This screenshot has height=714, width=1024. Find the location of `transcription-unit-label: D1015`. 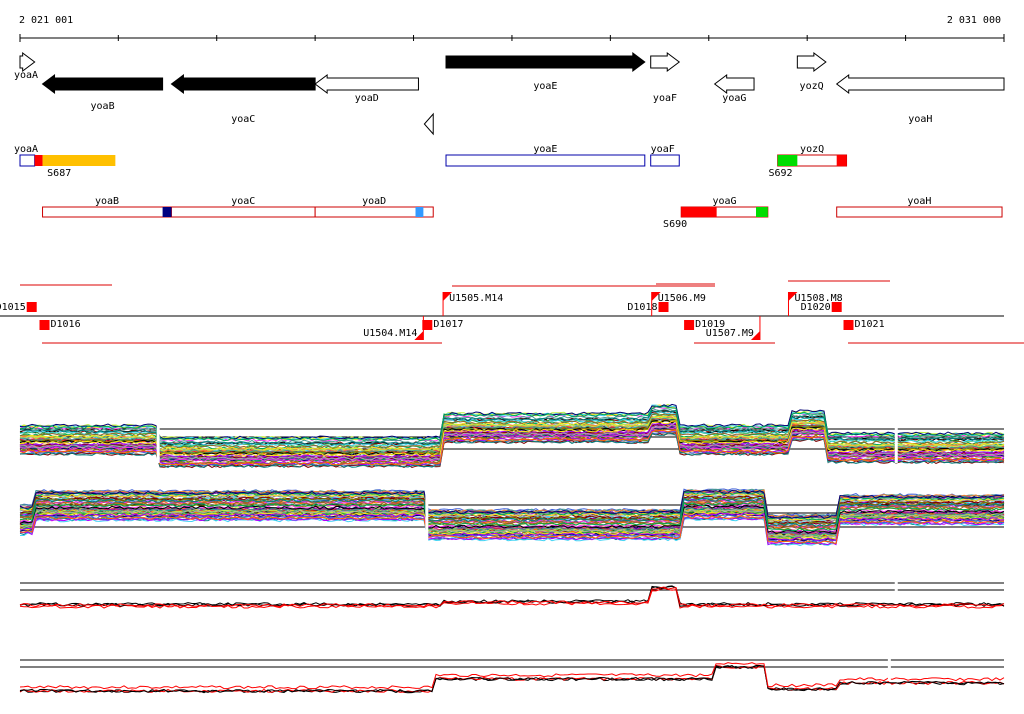

transcription-unit-label: D1015 is located at coordinates (13, 307).